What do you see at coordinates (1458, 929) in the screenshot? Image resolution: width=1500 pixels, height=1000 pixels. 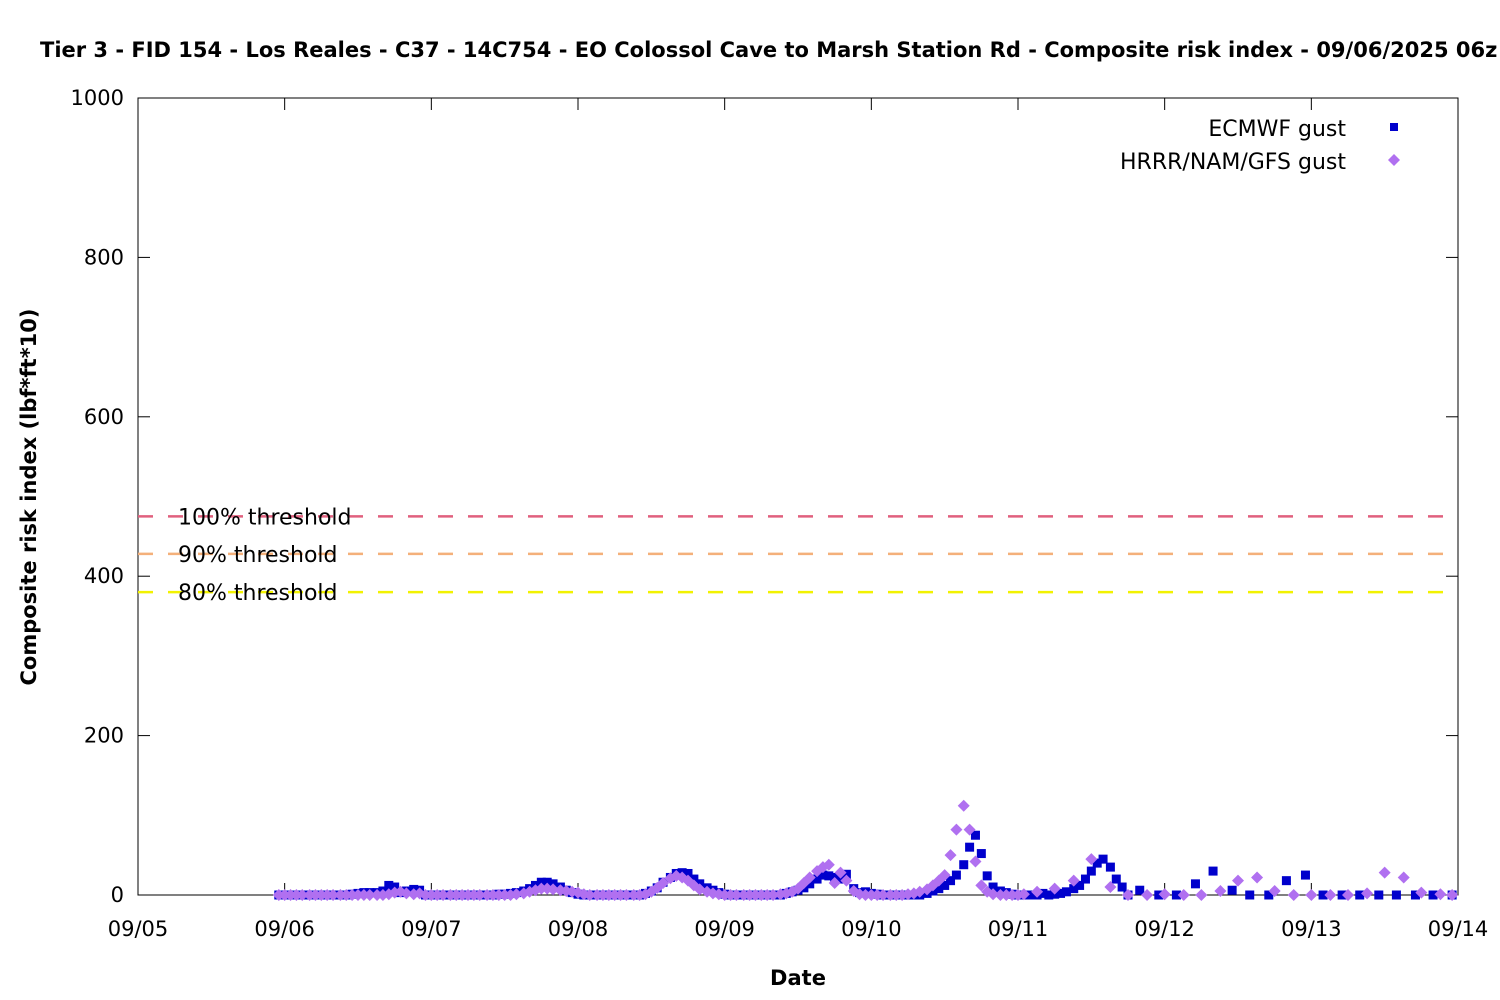 I see `x-tick-label: 09/14` at bounding box center [1458, 929].